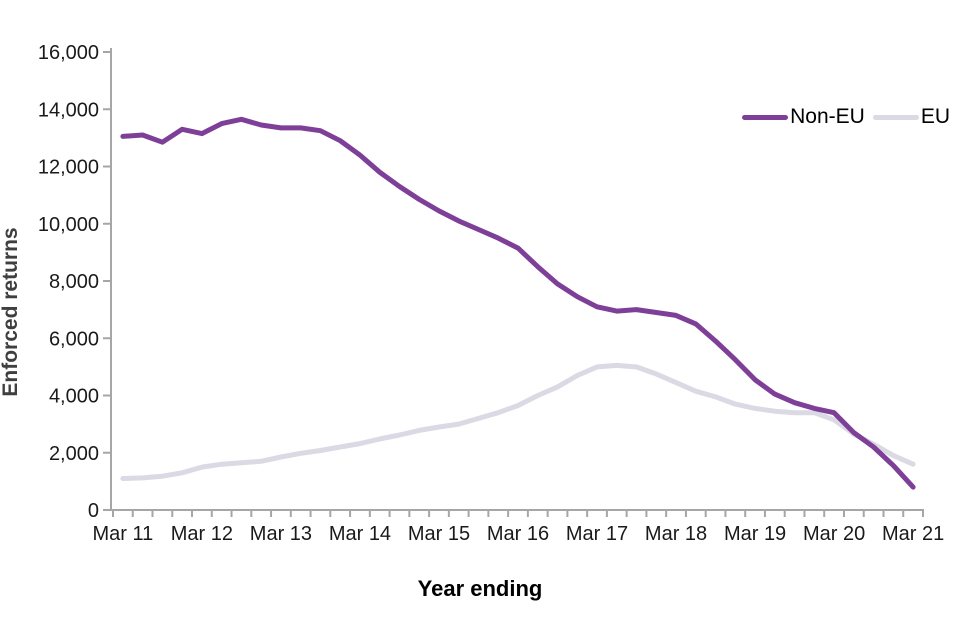 The height and width of the screenshot is (640, 960). I want to click on legend-item-eu: EU, so click(911, 117).